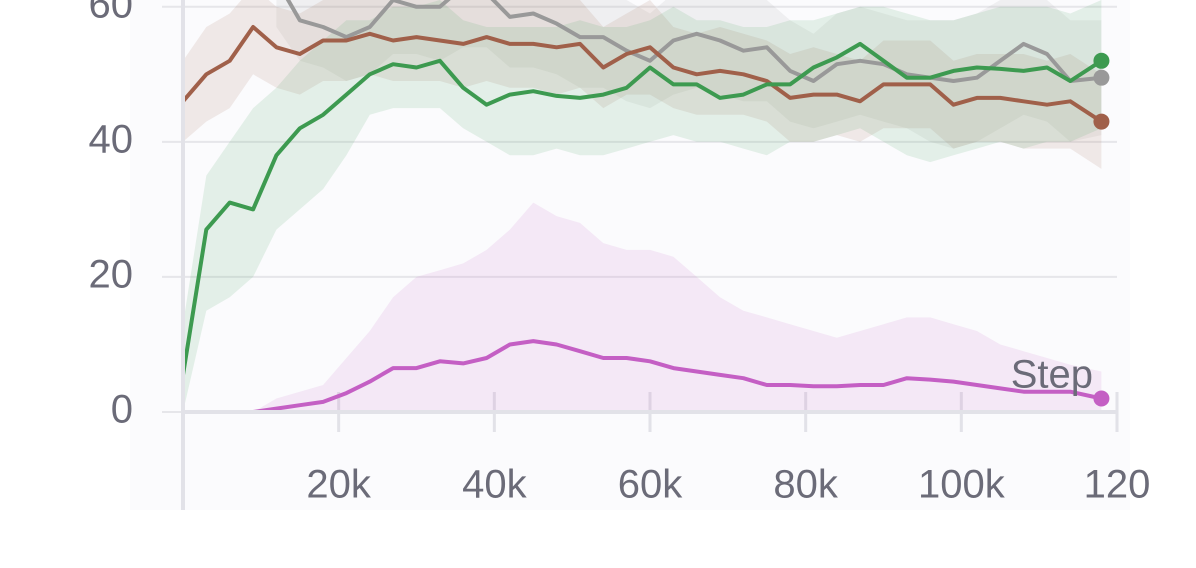 The image size is (1196, 568). Describe the element at coordinates (111, 139) in the screenshot. I see `y-tick-label: 40` at that location.